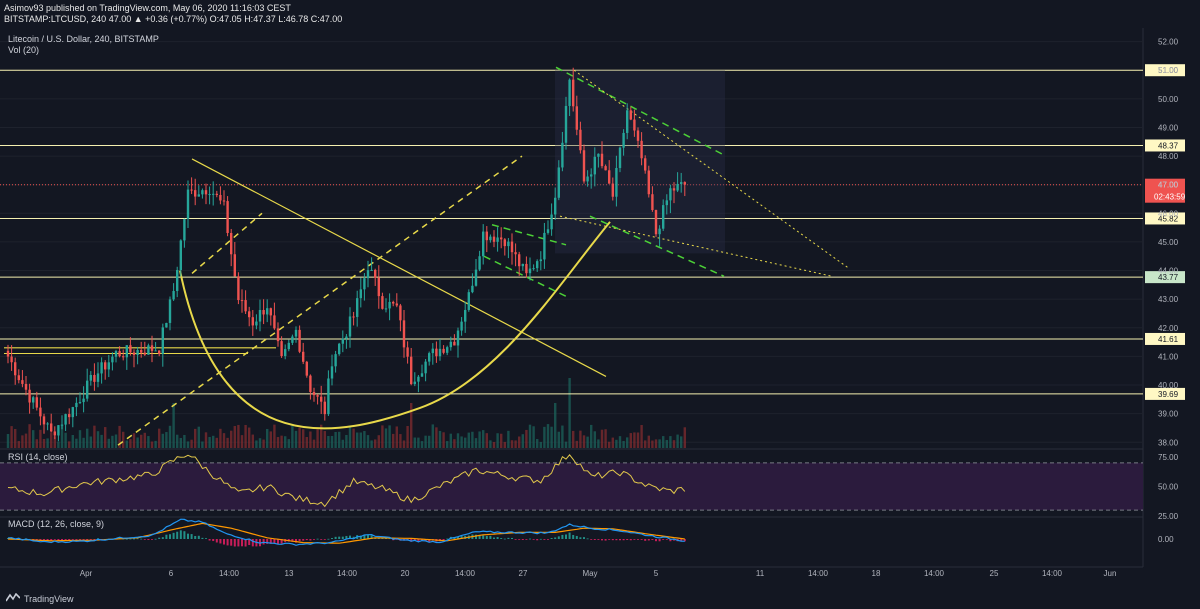 The width and height of the screenshot is (1200, 609). Describe the element at coordinates (13, 597) in the screenshot. I see `tradingview-logo-icon` at that location.